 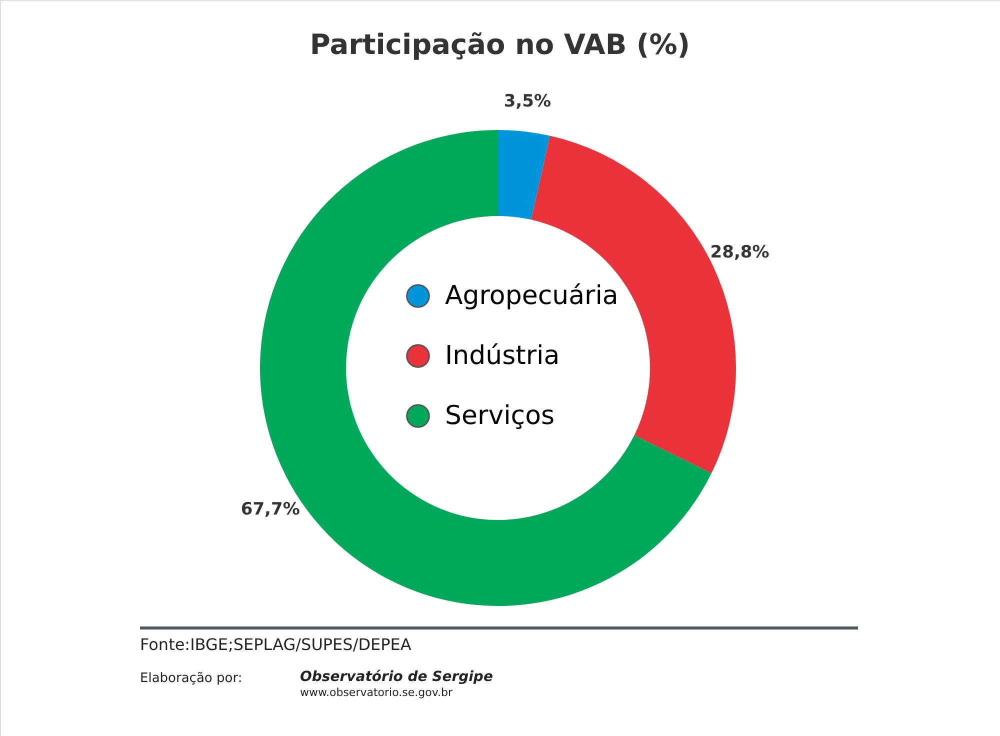 What do you see at coordinates (740, 252) in the screenshot?
I see `data-label: 28,8%` at bounding box center [740, 252].